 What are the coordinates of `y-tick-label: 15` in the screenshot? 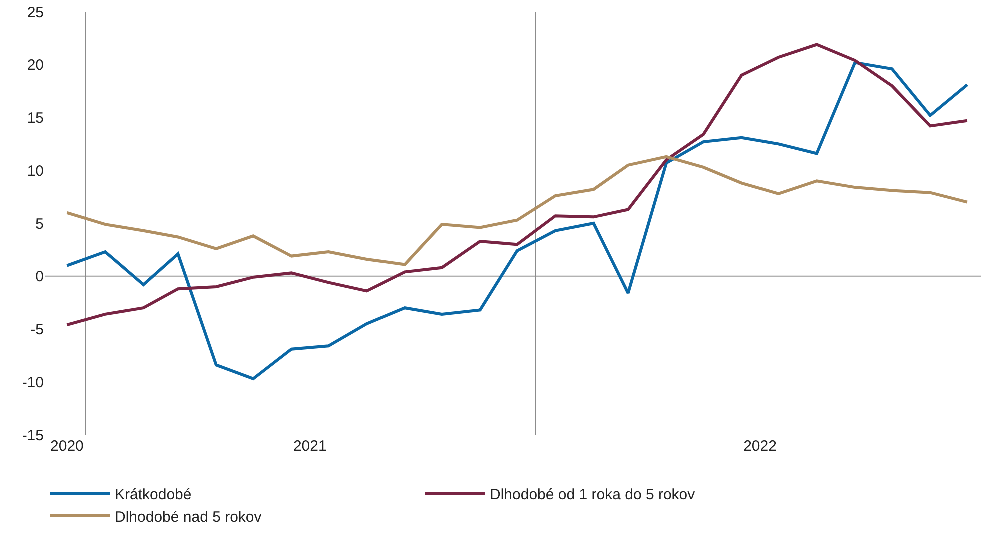 It's located at (35, 118).